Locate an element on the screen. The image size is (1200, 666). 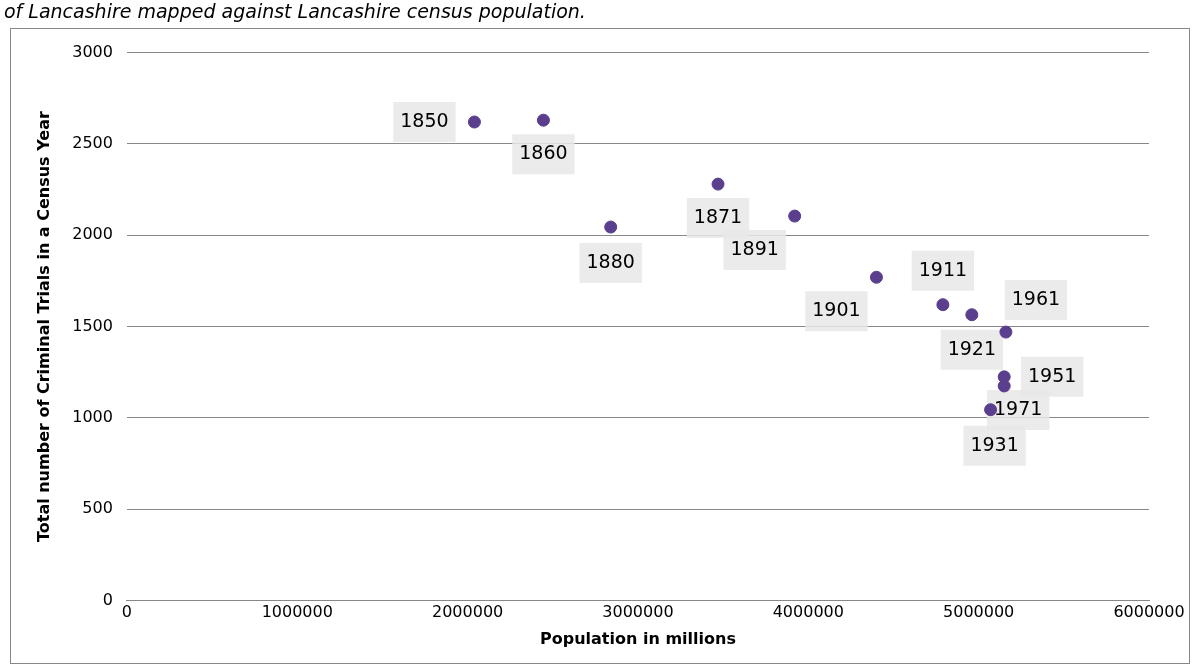
annotation: 1871 is located at coordinates (718, 216).